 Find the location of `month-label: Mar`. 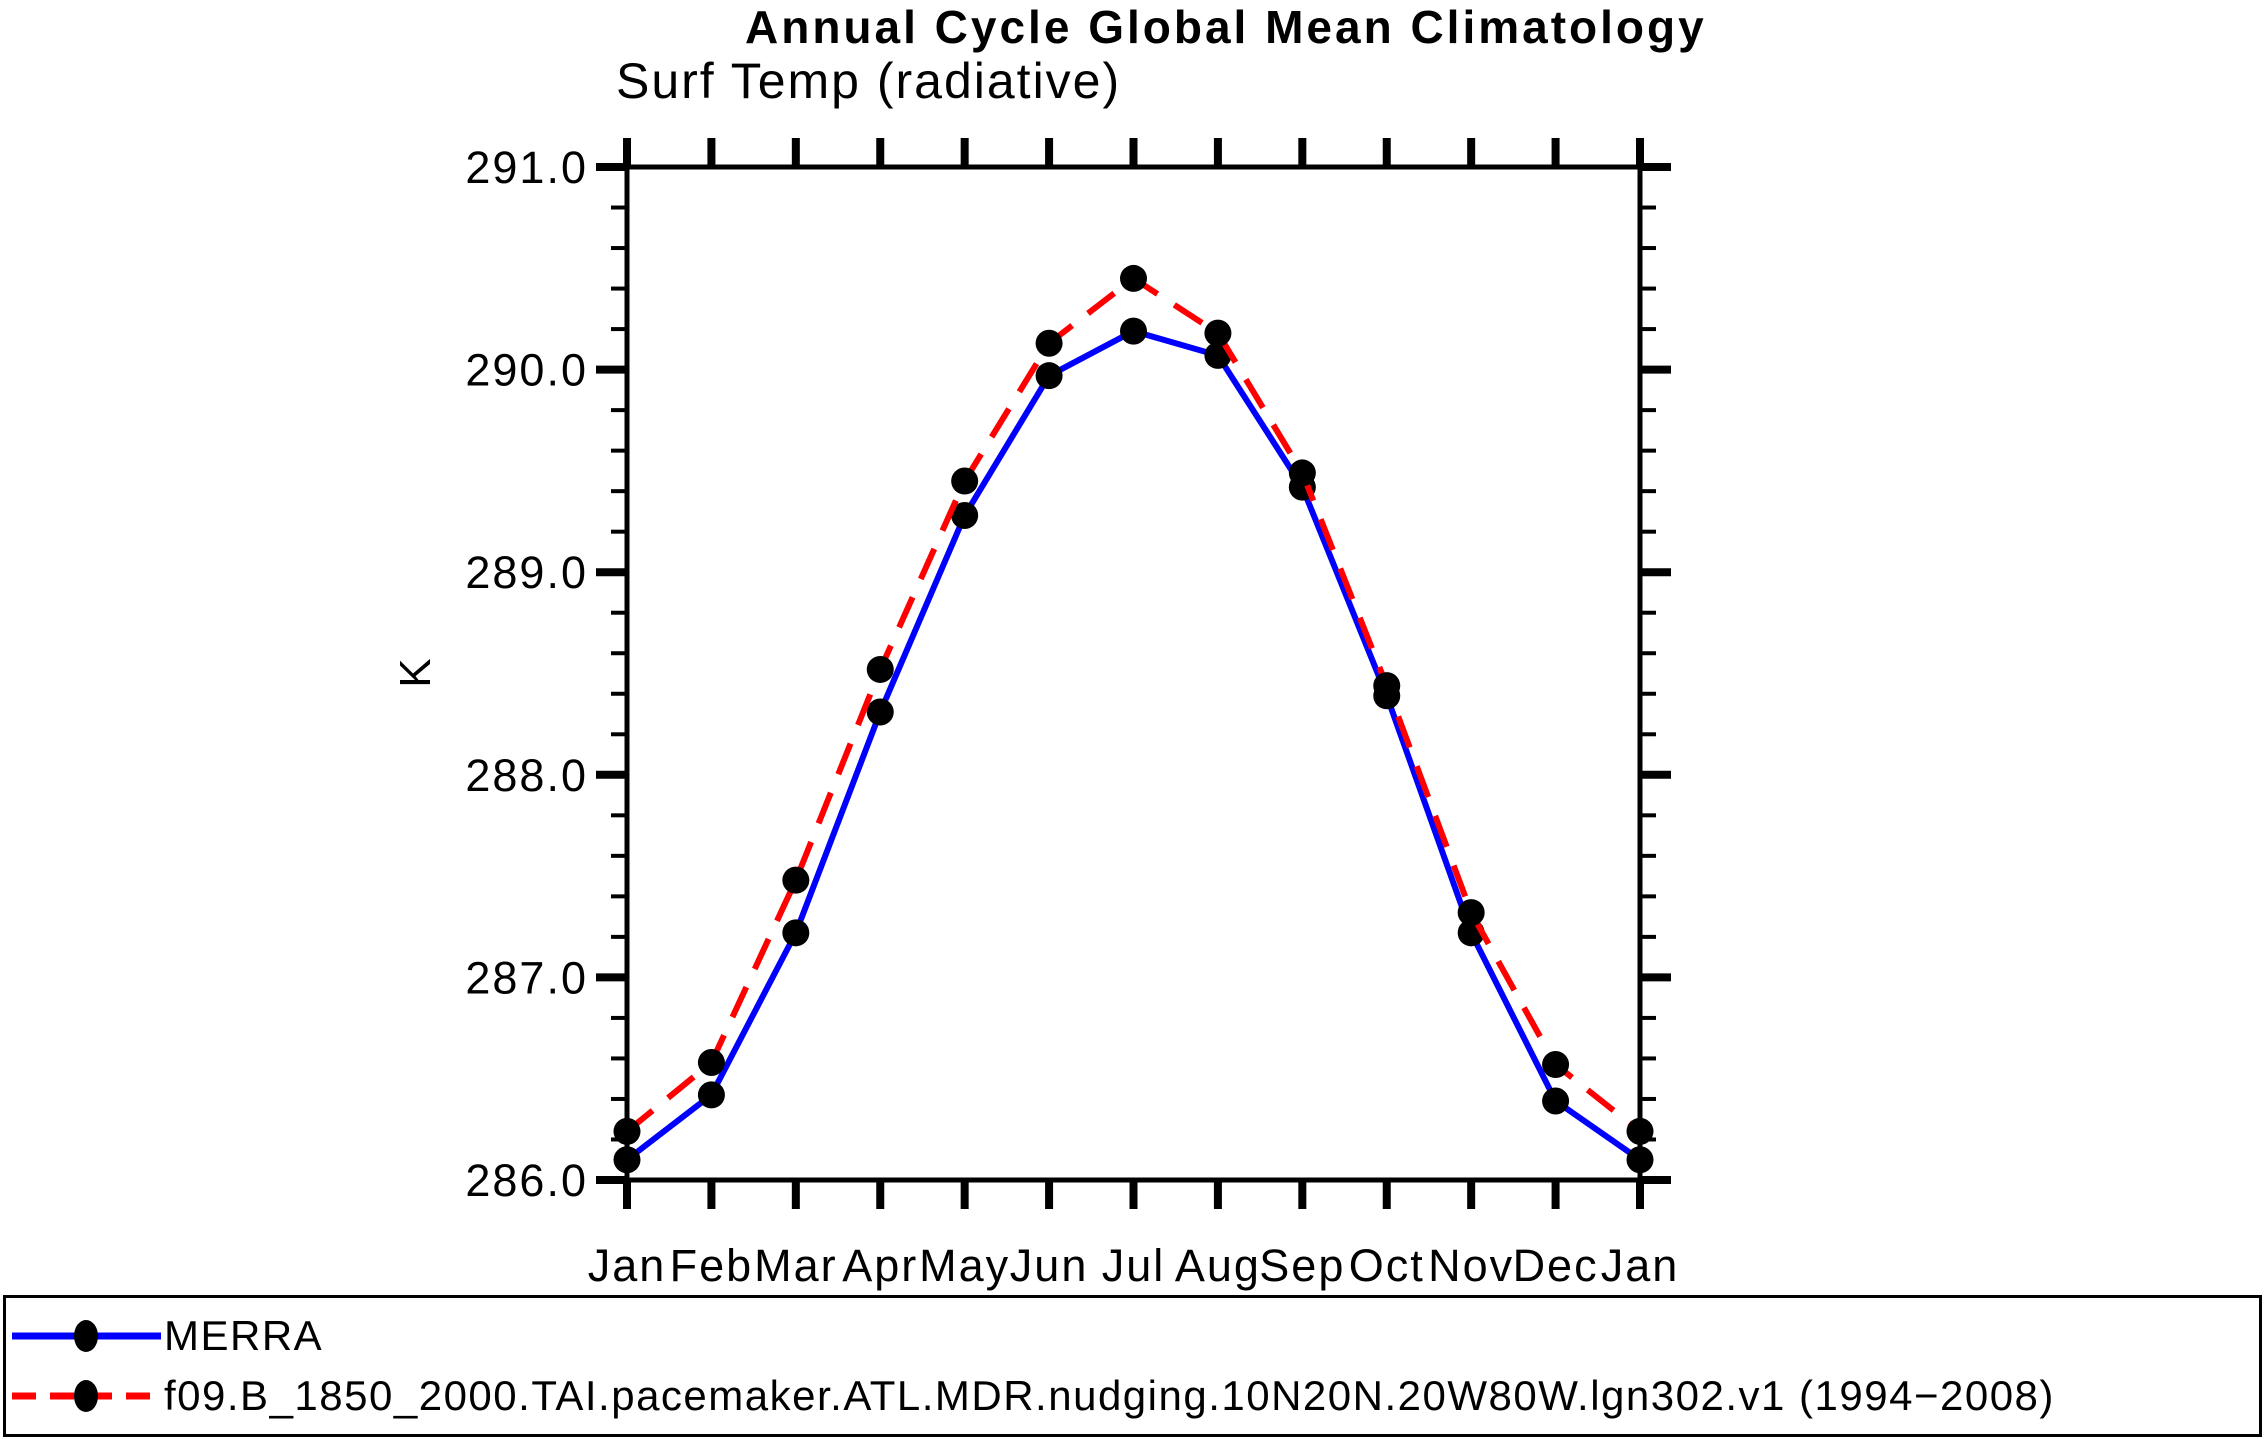

month-label: Mar is located at coordinates (796, 1265).